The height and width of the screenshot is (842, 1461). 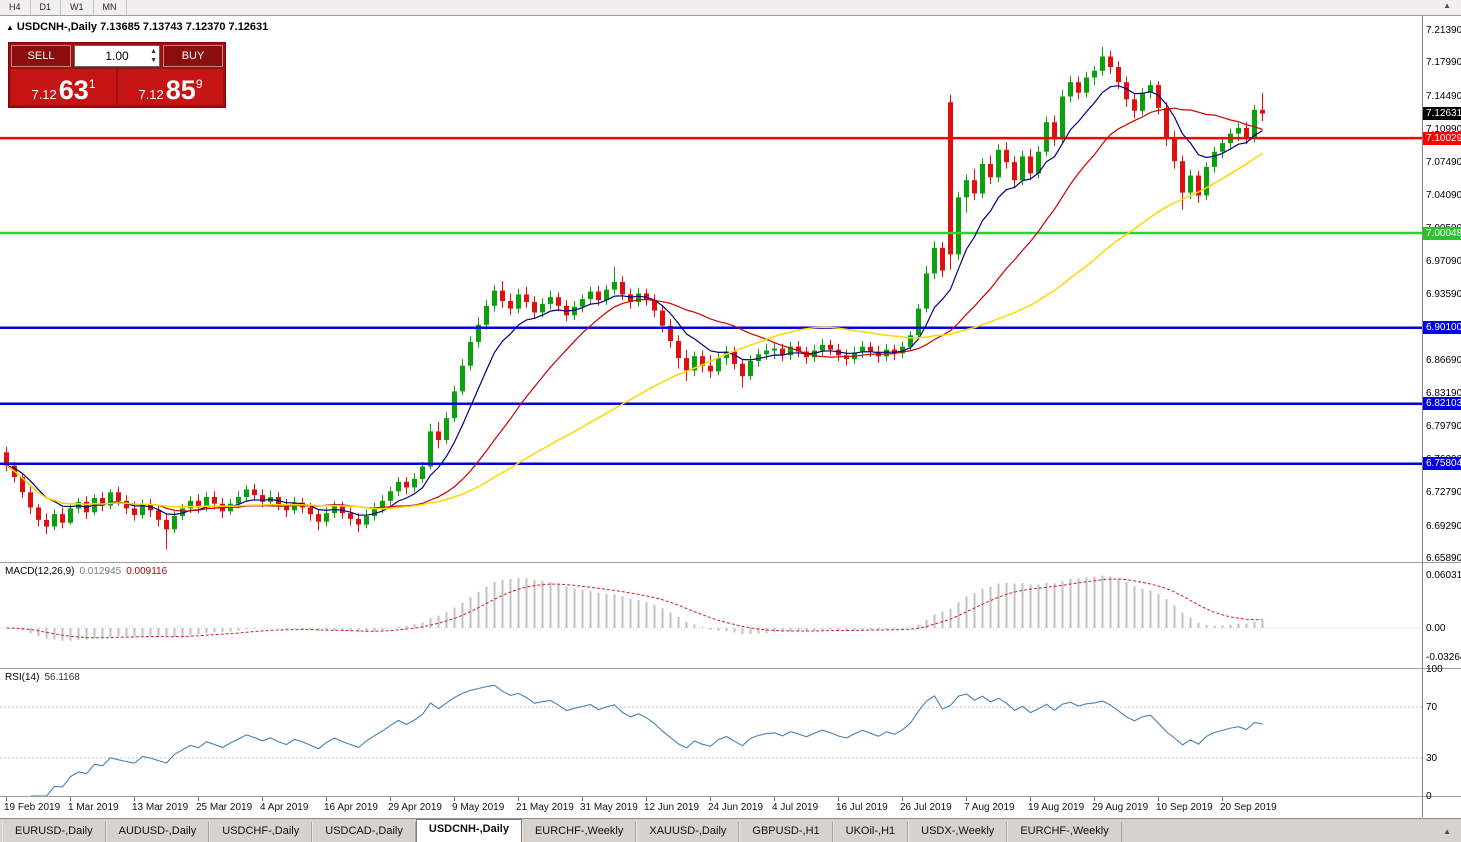 I want to click on chart-tab-gbpusd-h1: GBPUSD-,H1, so click(x=786, y=832).